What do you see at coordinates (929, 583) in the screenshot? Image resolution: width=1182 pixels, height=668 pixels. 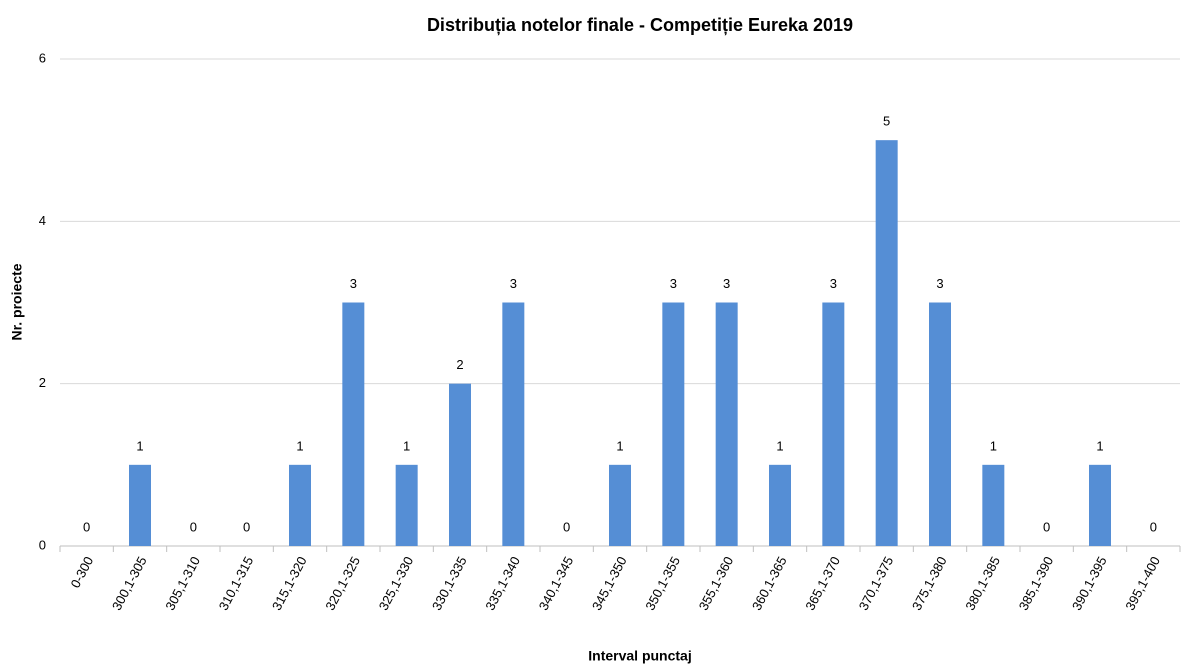 I see `x-tick-label: 375,1-380` at bounding box center [929, 583].